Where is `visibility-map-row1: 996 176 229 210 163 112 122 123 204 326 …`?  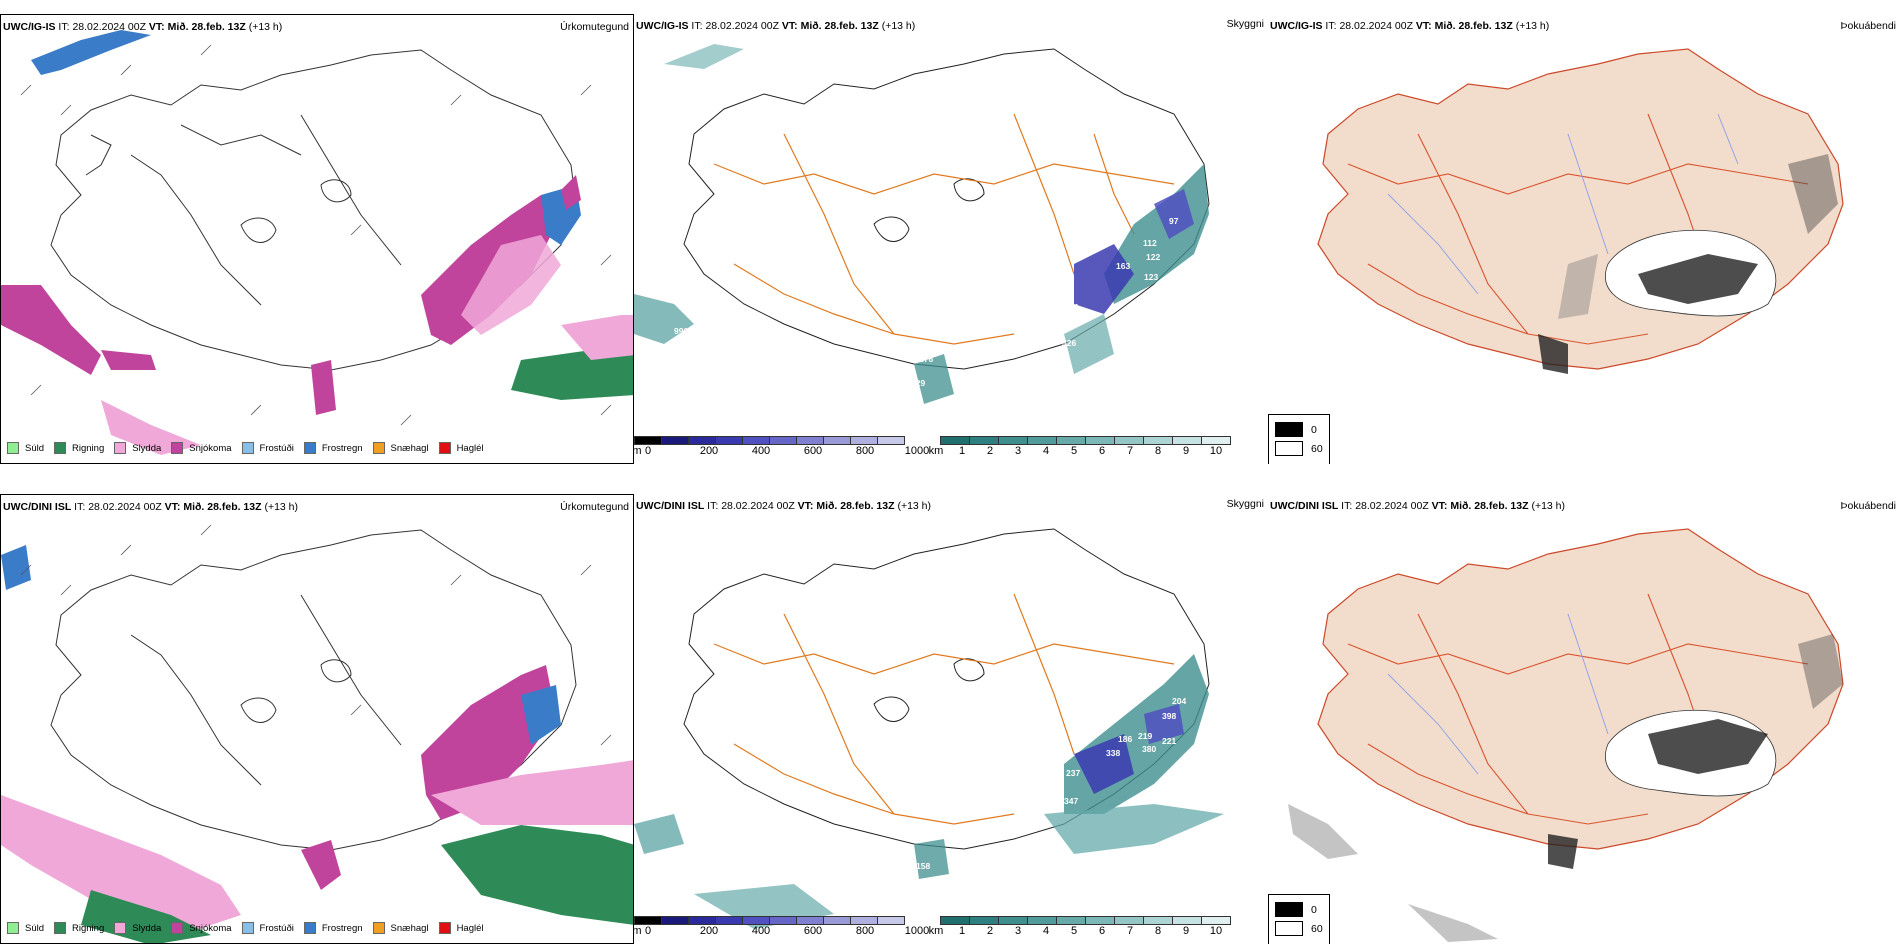
visibility-map-row1: 996 176 229 210 163 112 122 123 204 326 … is located at coordinates (922, 236).